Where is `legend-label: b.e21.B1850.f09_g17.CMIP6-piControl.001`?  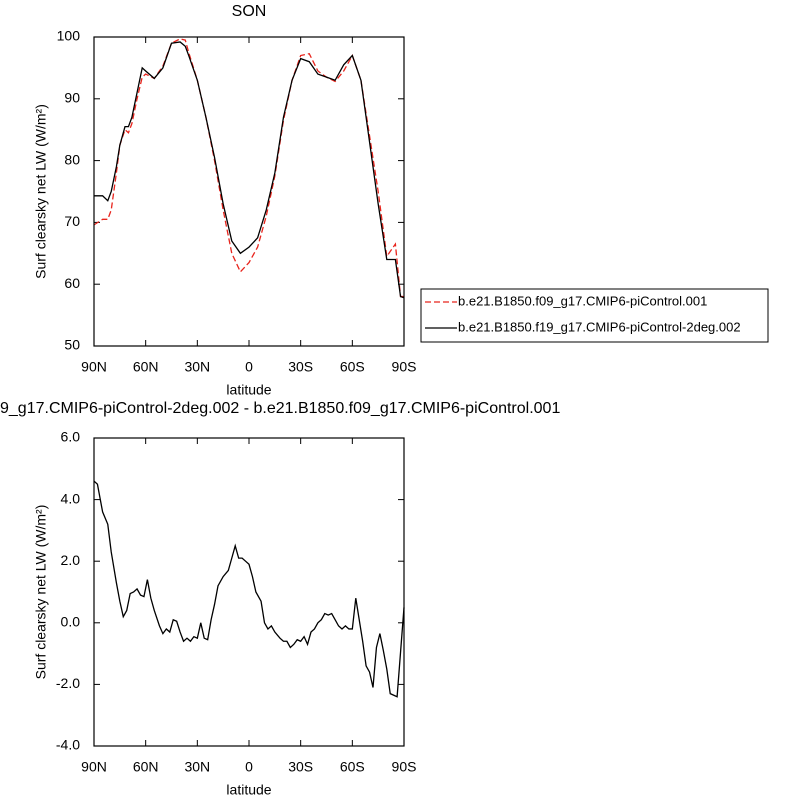
legend-label: b.e21.B1850.f09_g17.CMIP6-piControl.001 is located at coordinates (582, 300).